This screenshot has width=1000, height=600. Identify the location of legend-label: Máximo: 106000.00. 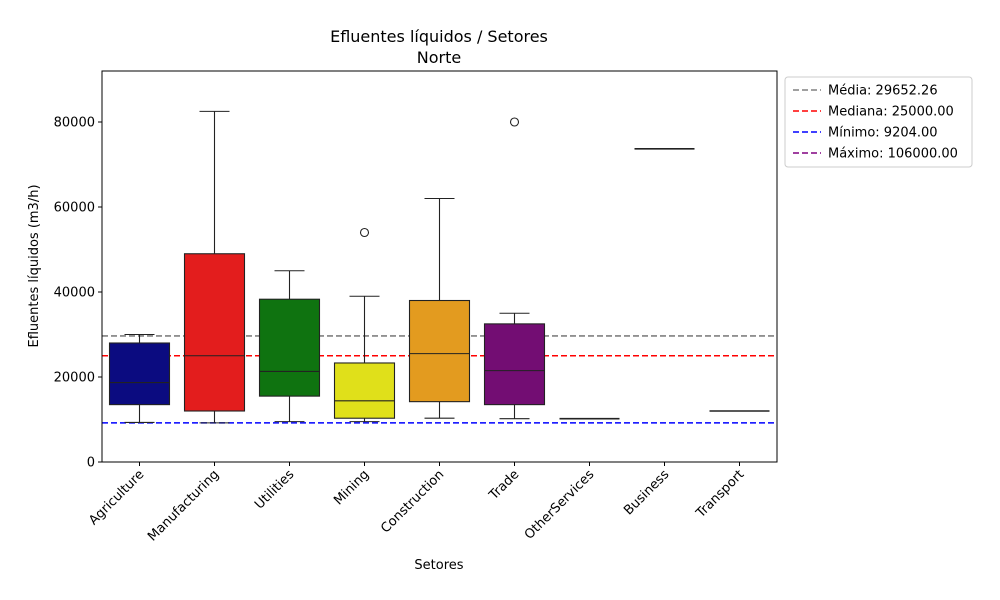
(893, 154).